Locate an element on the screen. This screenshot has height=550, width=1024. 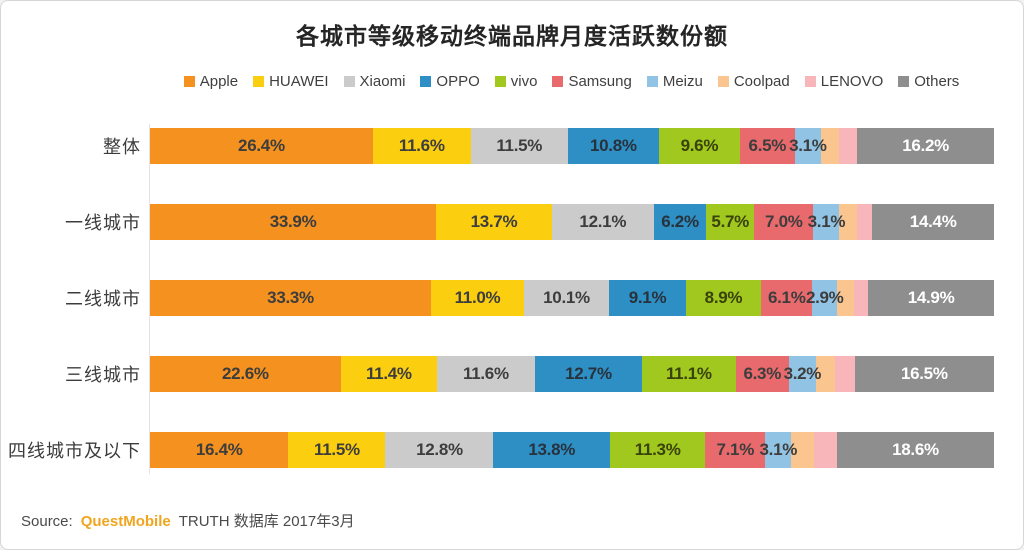
bar-segment-samsung: 7.0% is located at coordinates (784, 222).